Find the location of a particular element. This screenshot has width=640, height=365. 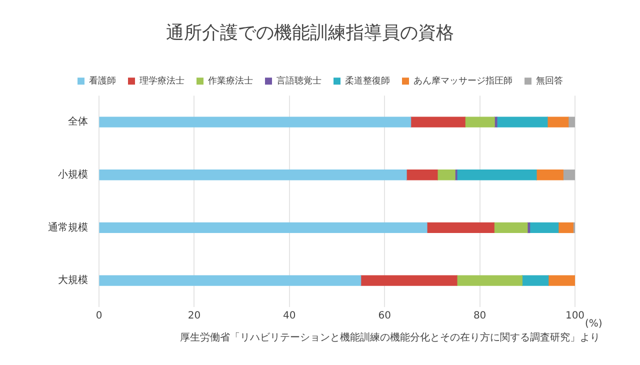

y-tick-label: 小規模 is located at coordinates (73, 174).